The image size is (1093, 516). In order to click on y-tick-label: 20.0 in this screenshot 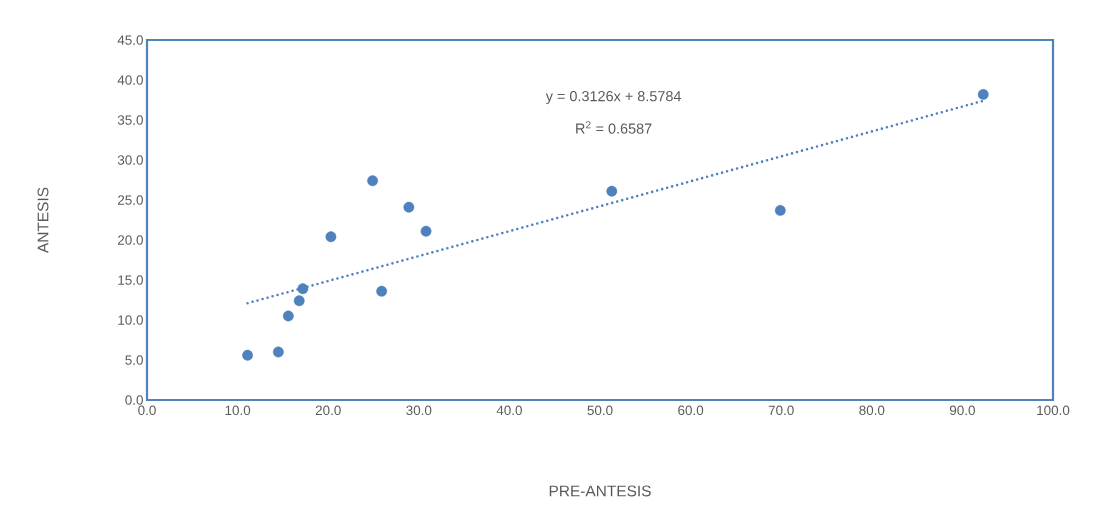, I will do `click(130, 240)`.